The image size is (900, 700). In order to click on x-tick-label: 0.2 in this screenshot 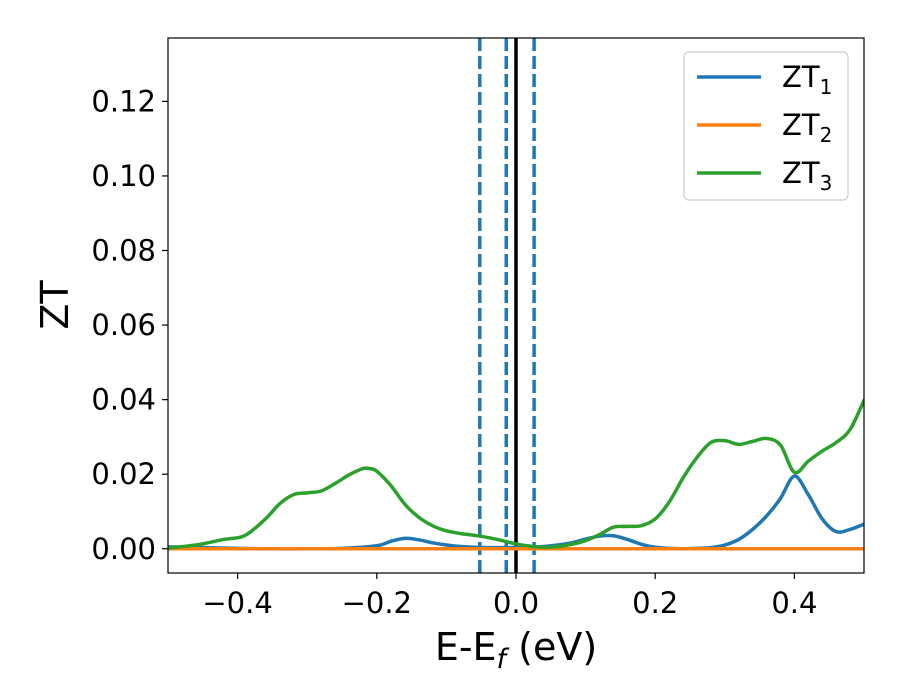, I will do `click(655, 603)`.